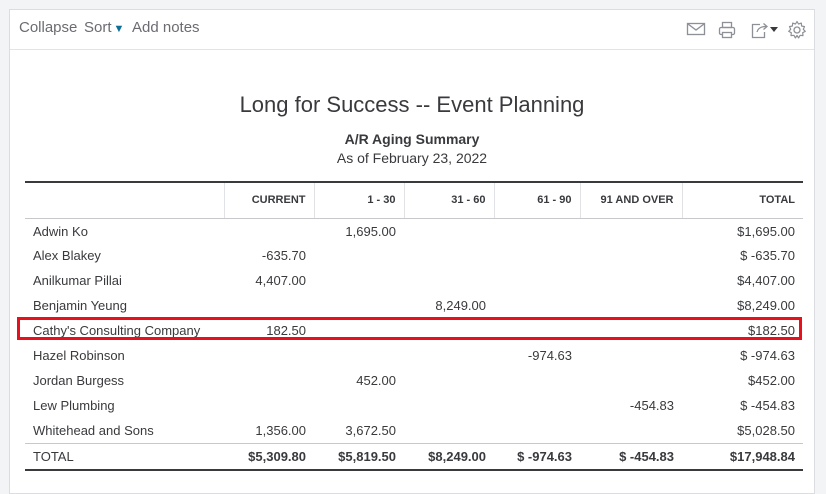  Describe the element at coordinates (117, 330) in the screenshot. I see `customer-name: Cathy's Consulting Company` at that location.